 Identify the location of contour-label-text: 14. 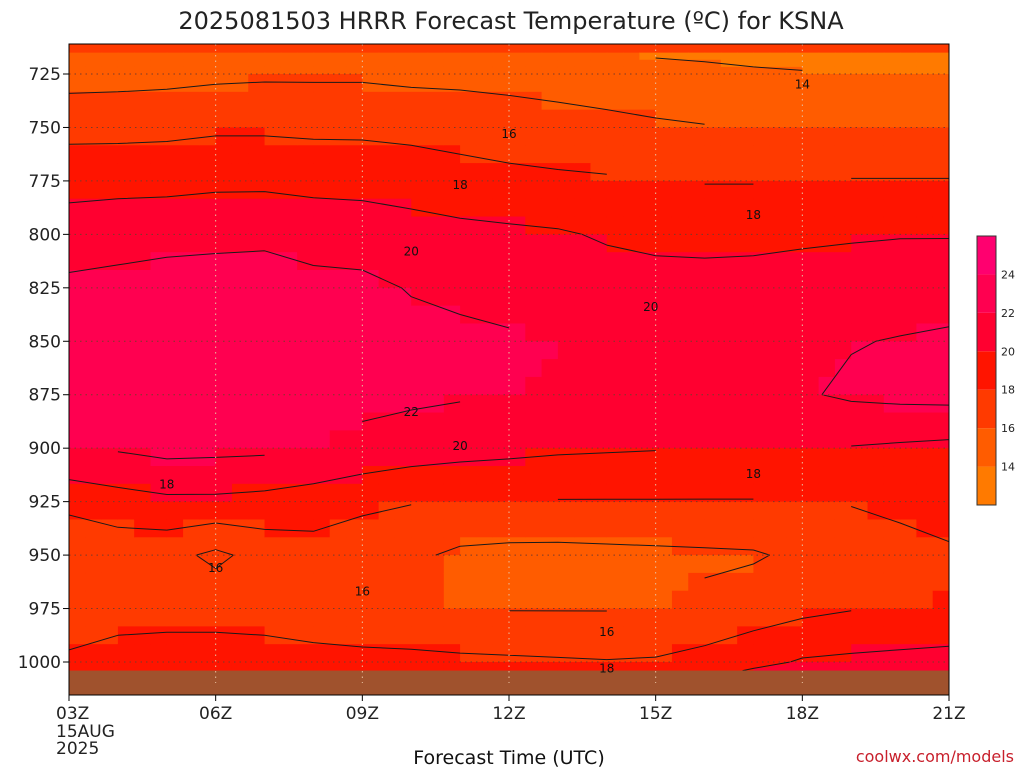
(802, 85).